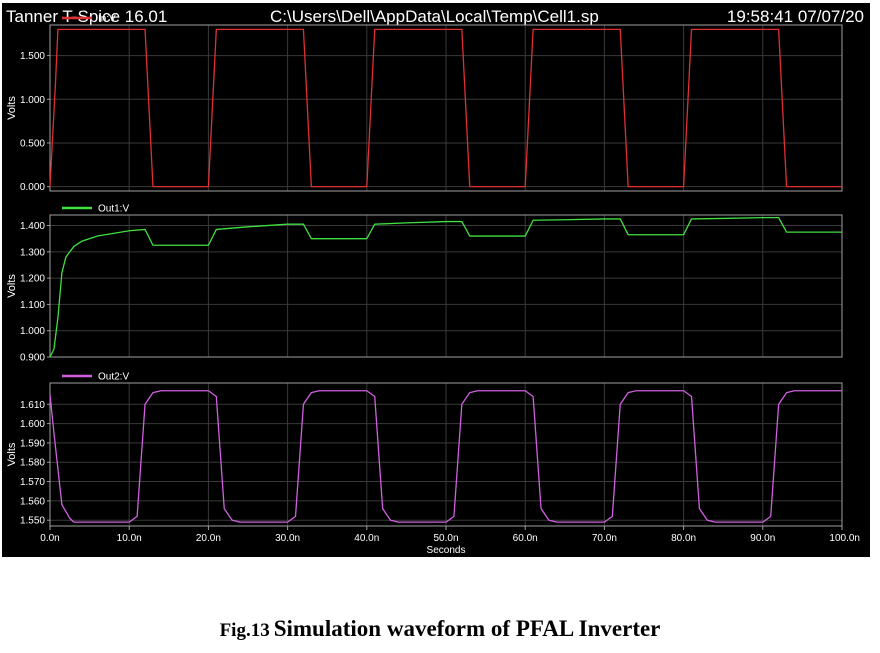  Describe the element at coordinates (113, 209) in the screenshot. I see `legend-label: Out1:V` at that location.